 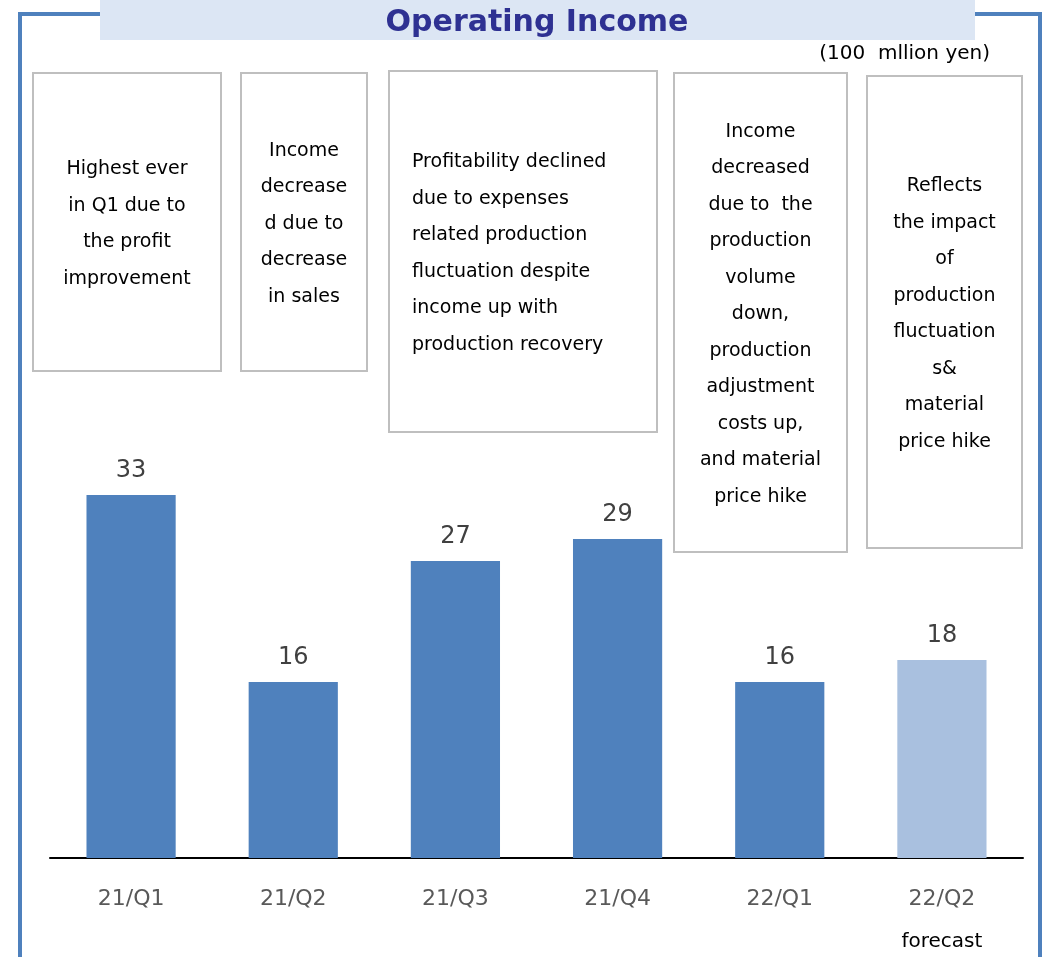 I want to click on data-label: 29, so click(x=617, y=513).